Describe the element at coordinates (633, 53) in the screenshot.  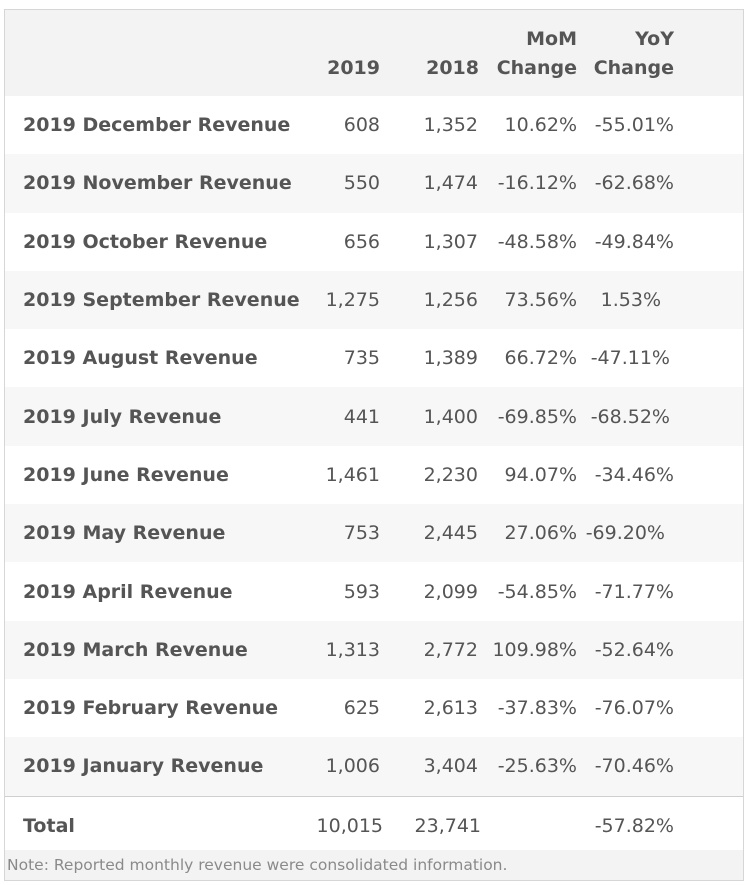
I see `header-yoy-change: YoY Change` at that location.